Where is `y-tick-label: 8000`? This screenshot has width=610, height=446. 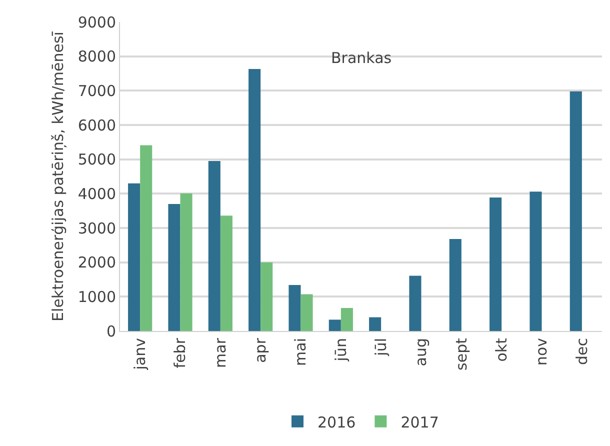 y-tick-label: 8000 is located at coordinates (97, 57).